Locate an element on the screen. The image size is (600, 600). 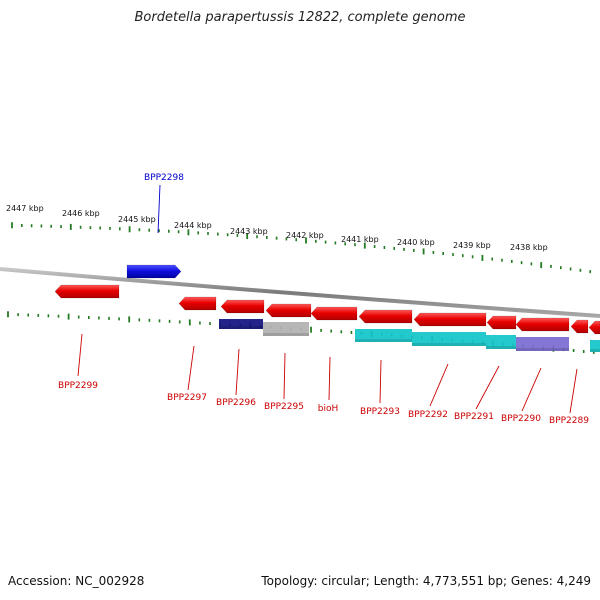
ruler-label: 2444 kbp is located at coordinates (193, 225).